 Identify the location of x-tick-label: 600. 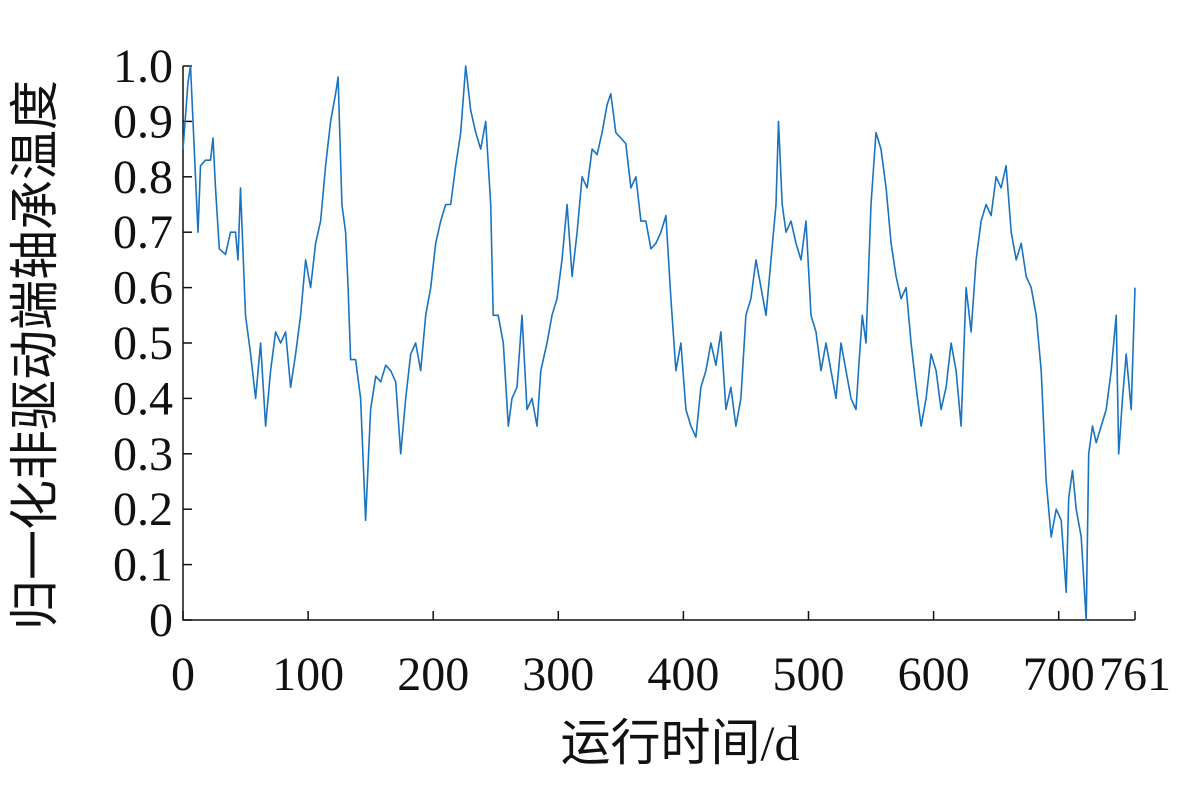
(934, 674).